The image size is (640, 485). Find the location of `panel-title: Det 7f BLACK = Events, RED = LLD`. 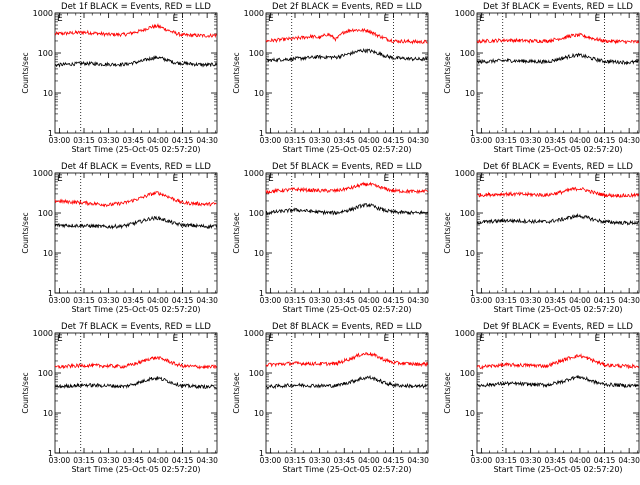

panel-title: Det 7f BLACK = Events, RED = LLD is located at coordinates (136, 327).